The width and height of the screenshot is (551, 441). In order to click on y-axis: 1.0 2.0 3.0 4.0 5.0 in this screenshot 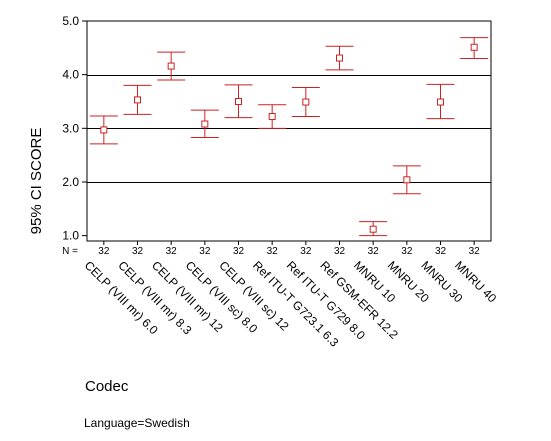, I will do `click(74, 128)`.